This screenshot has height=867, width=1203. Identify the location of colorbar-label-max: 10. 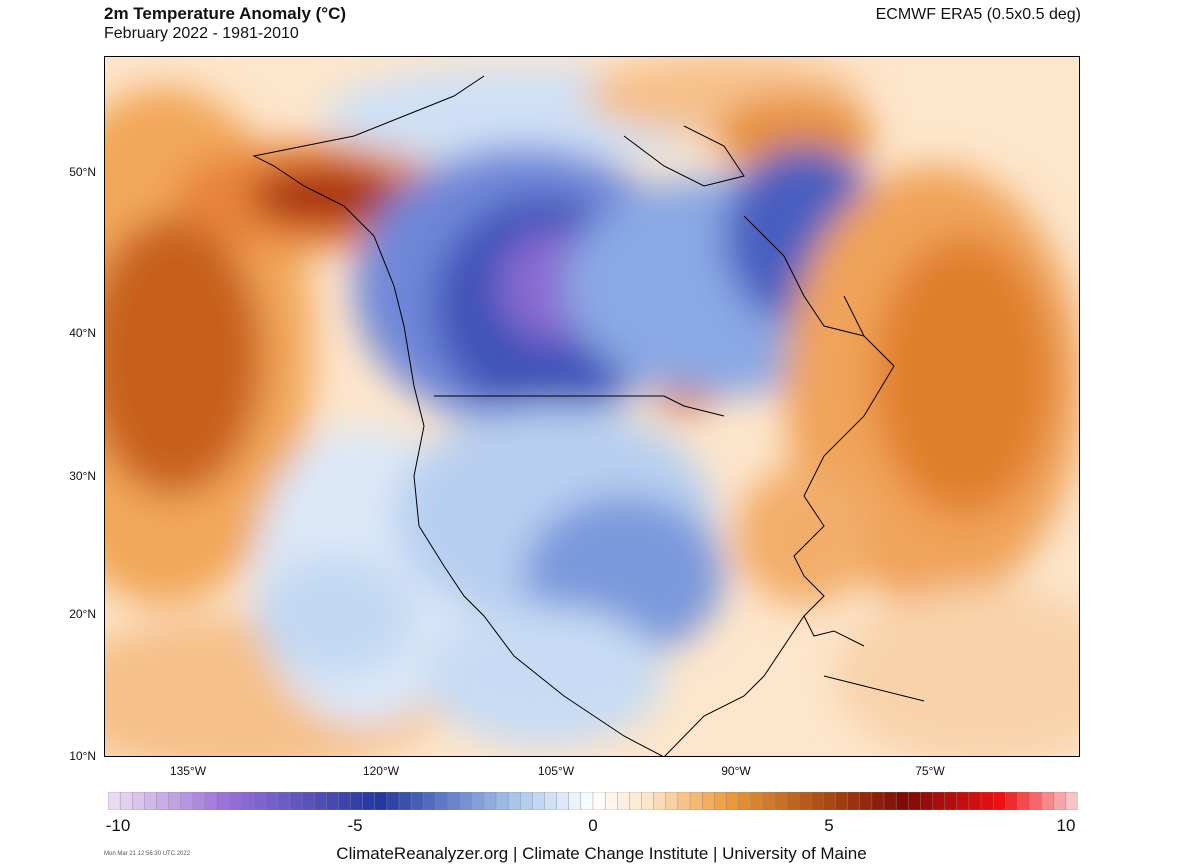
(1066, 825).